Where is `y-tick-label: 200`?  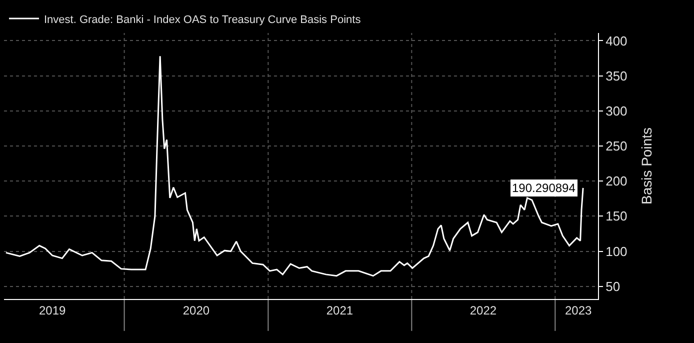
y-tick-label: 200 is located at coordinates (617, 181).